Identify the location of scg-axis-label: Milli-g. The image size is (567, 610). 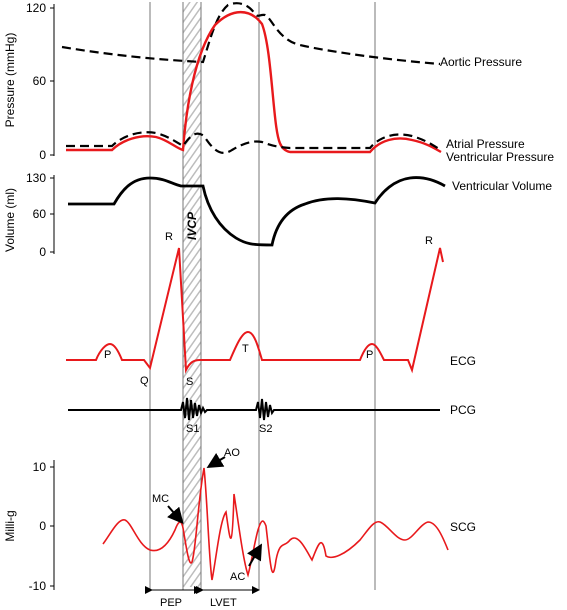
(10, 525).